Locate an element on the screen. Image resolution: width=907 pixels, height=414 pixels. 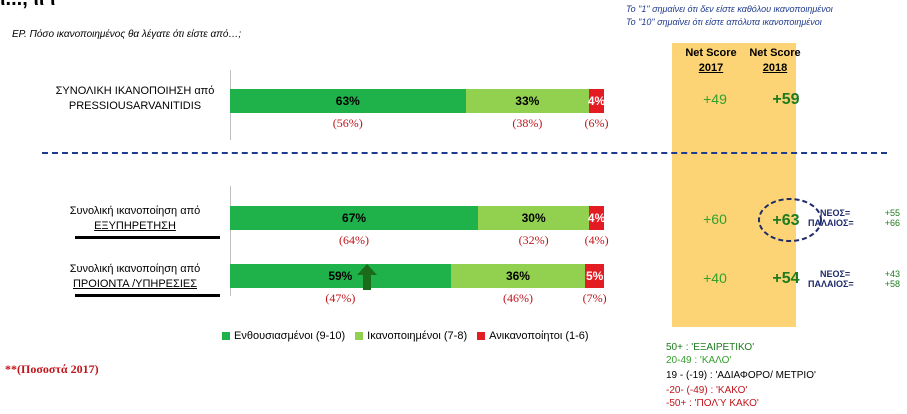
previous-year-label-enthusiastic: (56%) is located at coordinates (347, 123).